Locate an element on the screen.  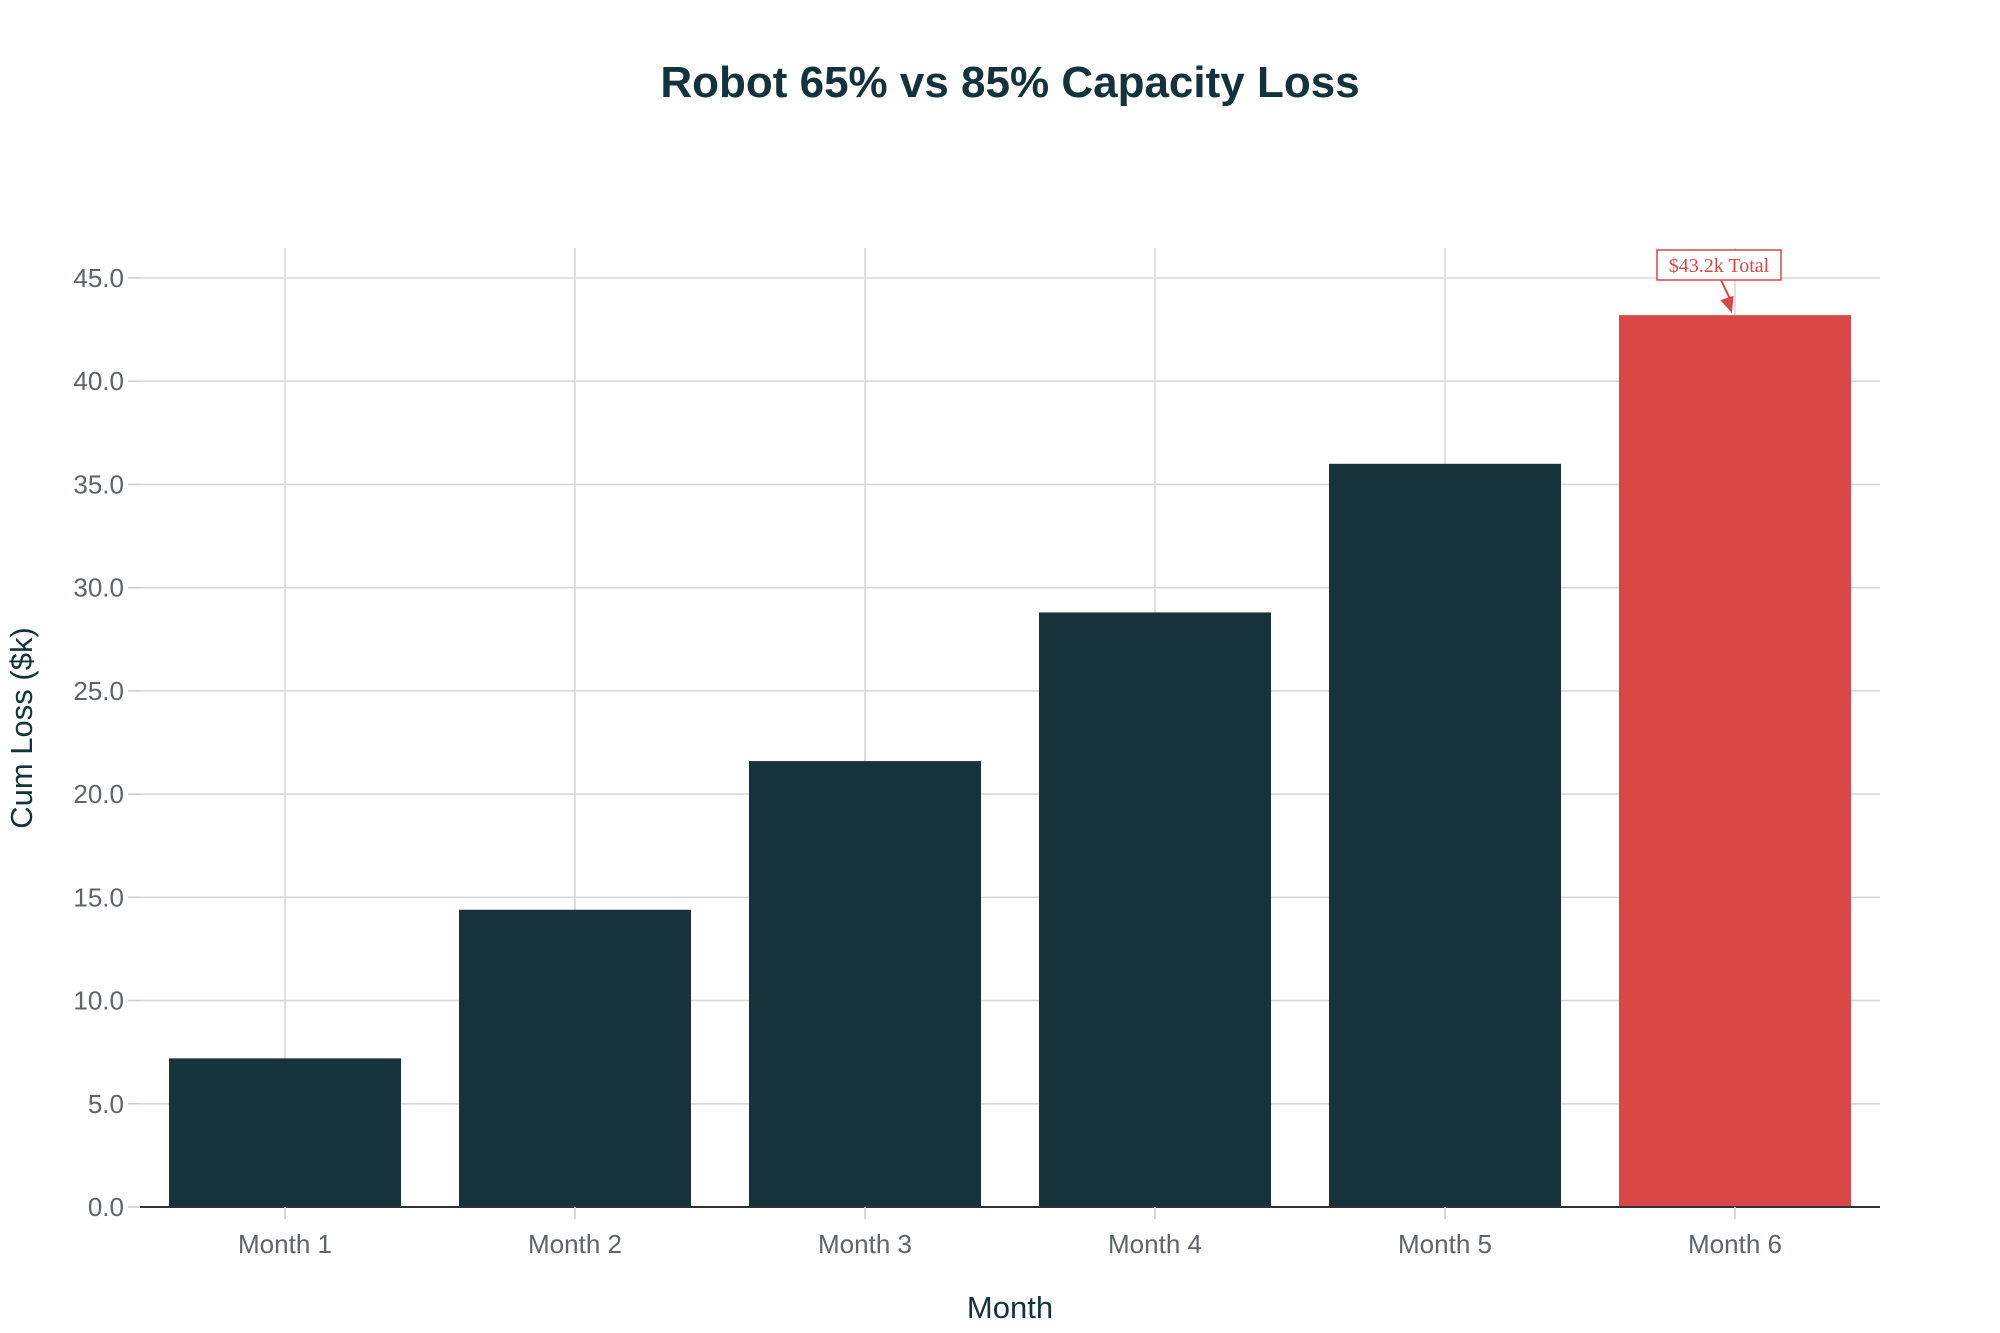
y-tick-label: 20.0 is located at coordinates (98, 794).